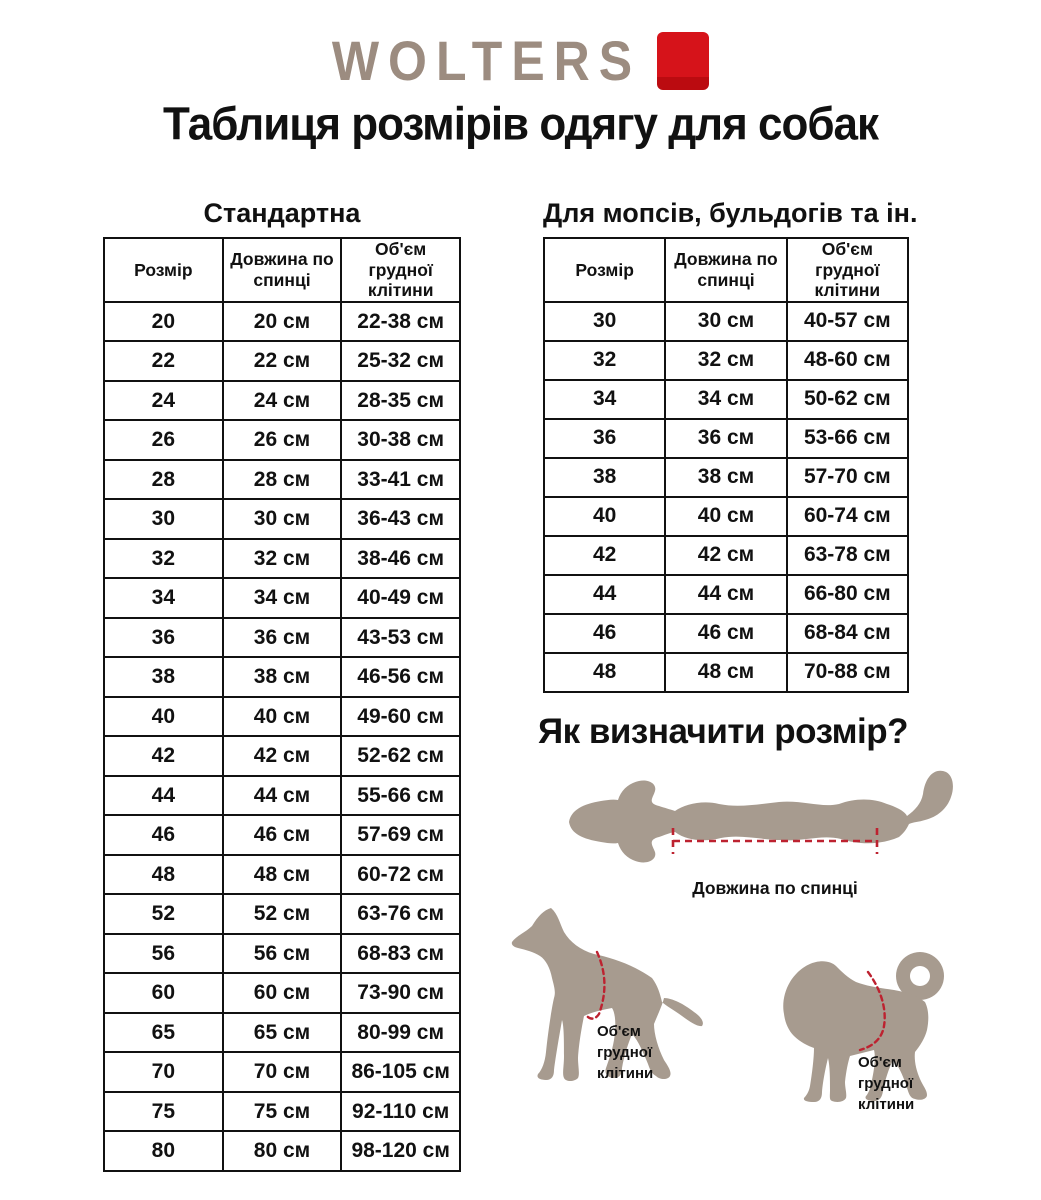  Describe the element at coordinates (400, 270) in the screenshot. I see `column-header: Об'єм грудної клітини` at that location.